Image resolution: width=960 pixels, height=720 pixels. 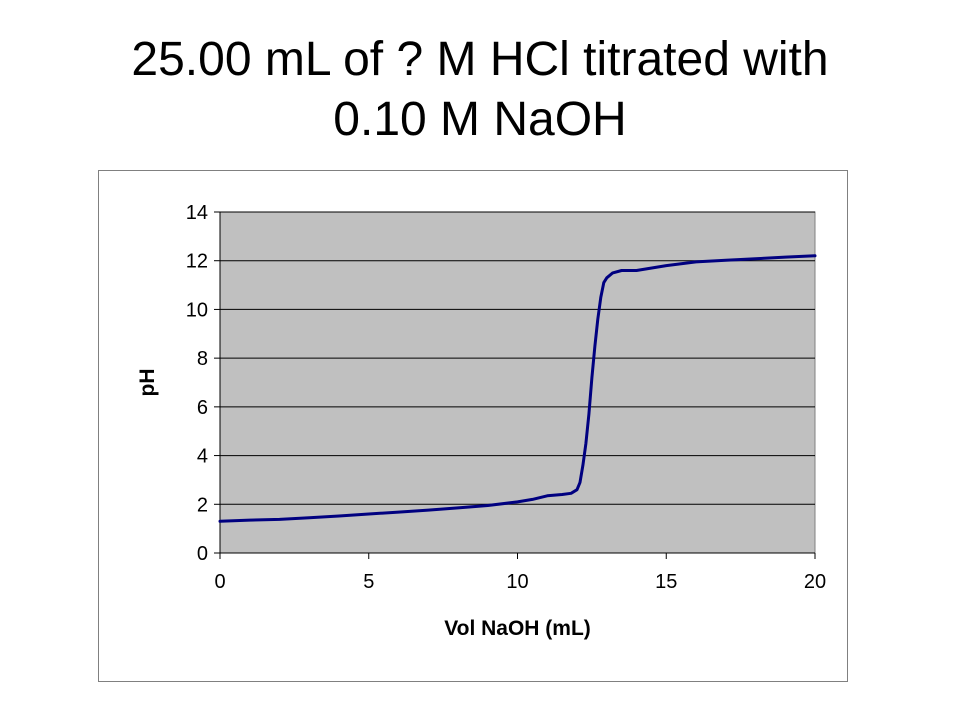 I want to click on y-tick-label: 4, so click(x=202, y=457).